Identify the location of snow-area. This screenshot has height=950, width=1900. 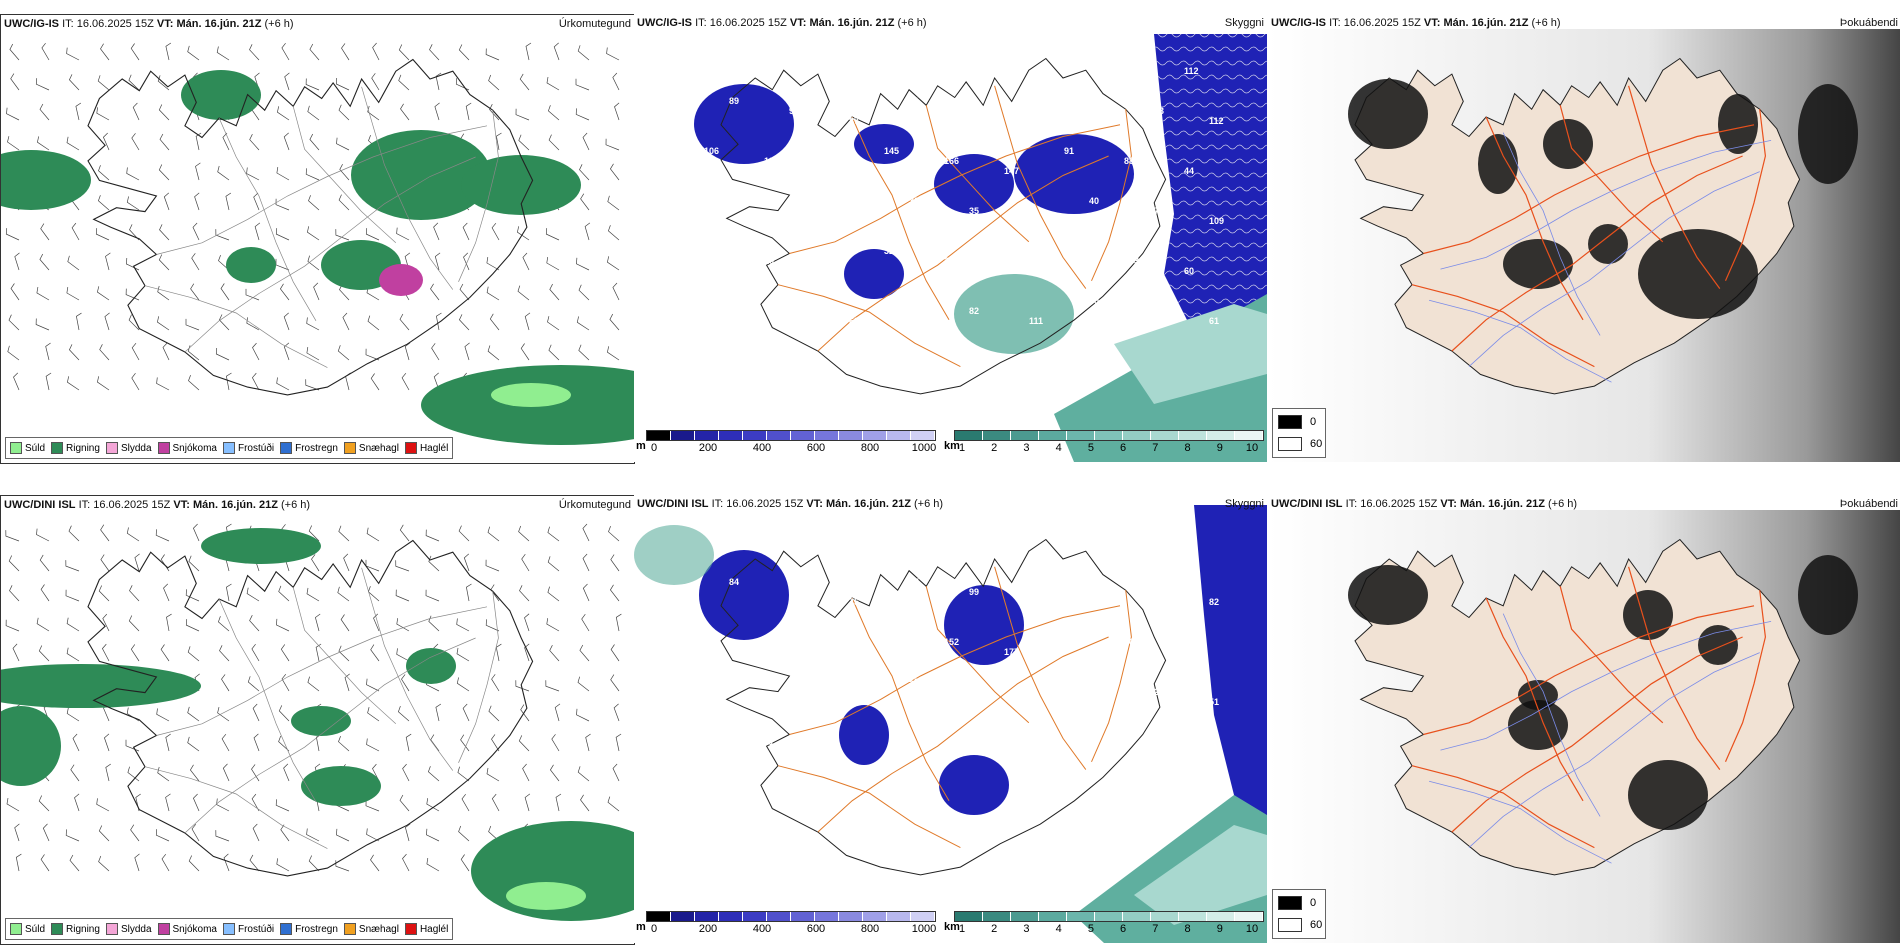
(401, 280).